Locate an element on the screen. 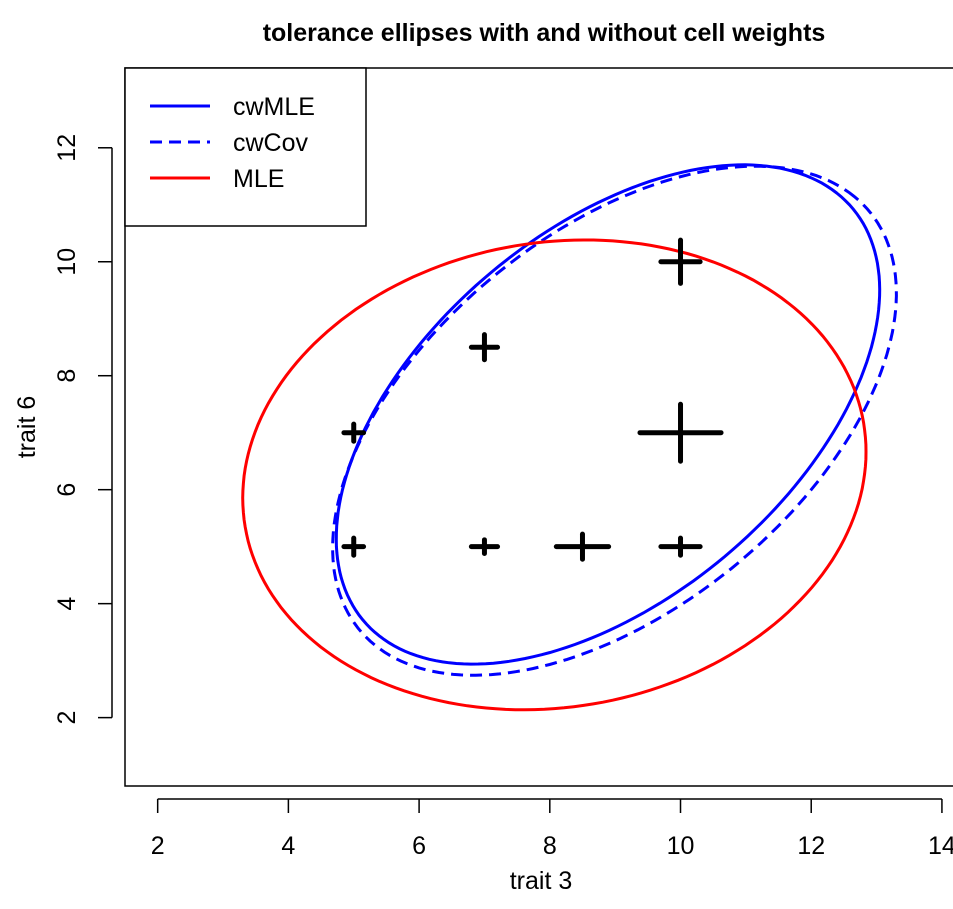 The image size is (953, 909). x-tick-label: 8 is located at coordinates (550, 846).